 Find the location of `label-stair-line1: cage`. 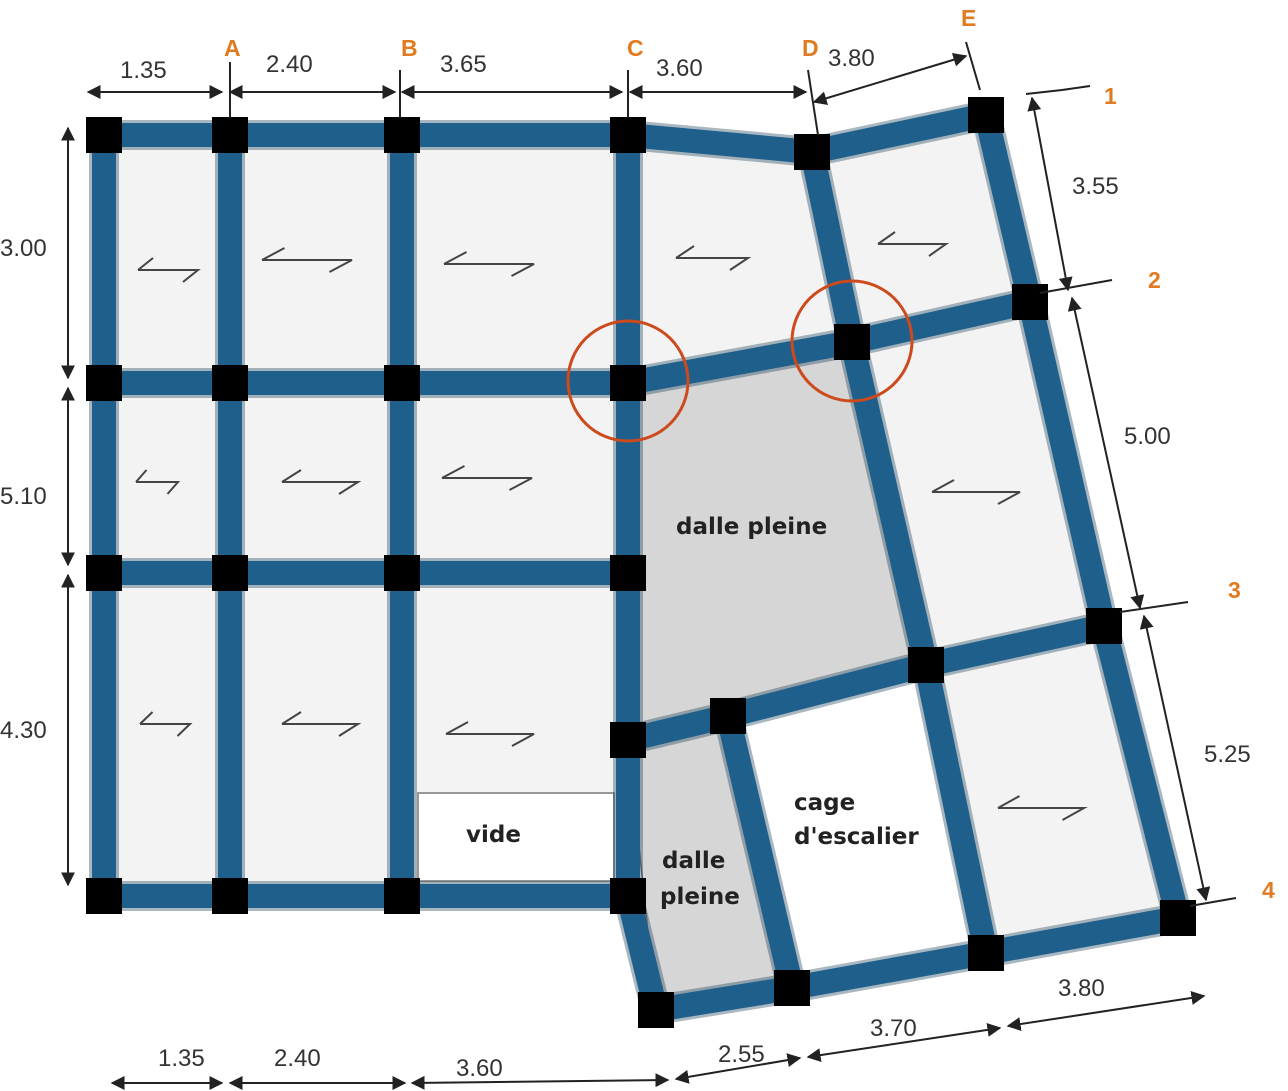

label-stair-line1: cage is located at coordinates (824, 803).